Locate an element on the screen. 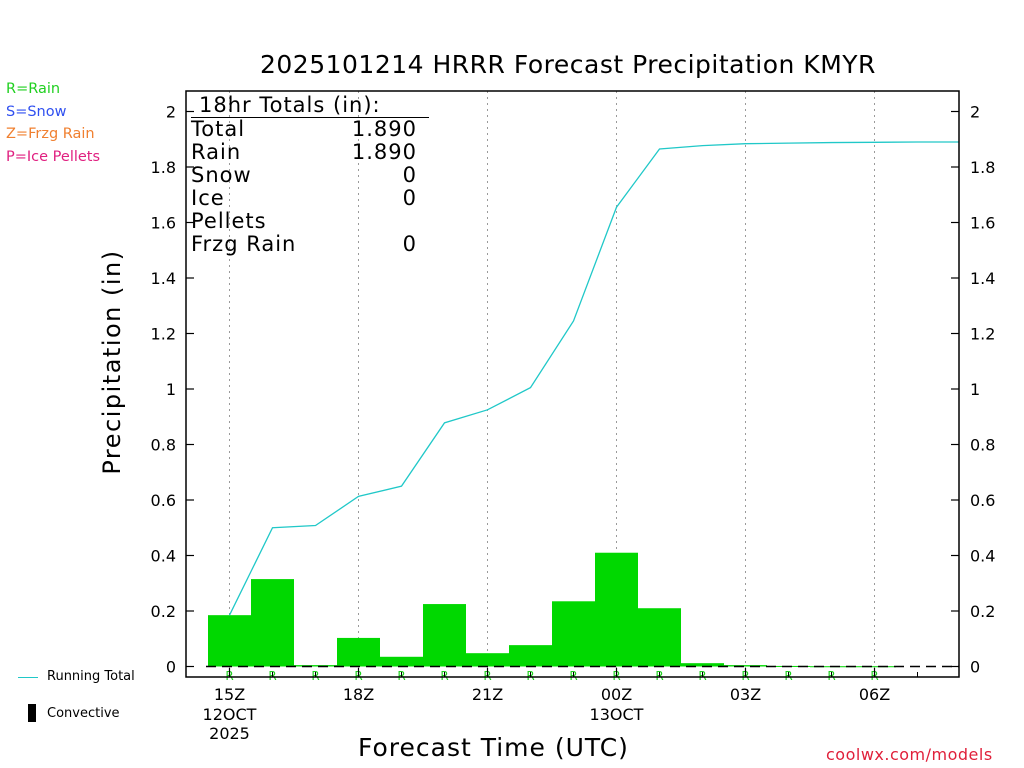  totals-label: Frzg Rain is located at coordinates (244, 244).